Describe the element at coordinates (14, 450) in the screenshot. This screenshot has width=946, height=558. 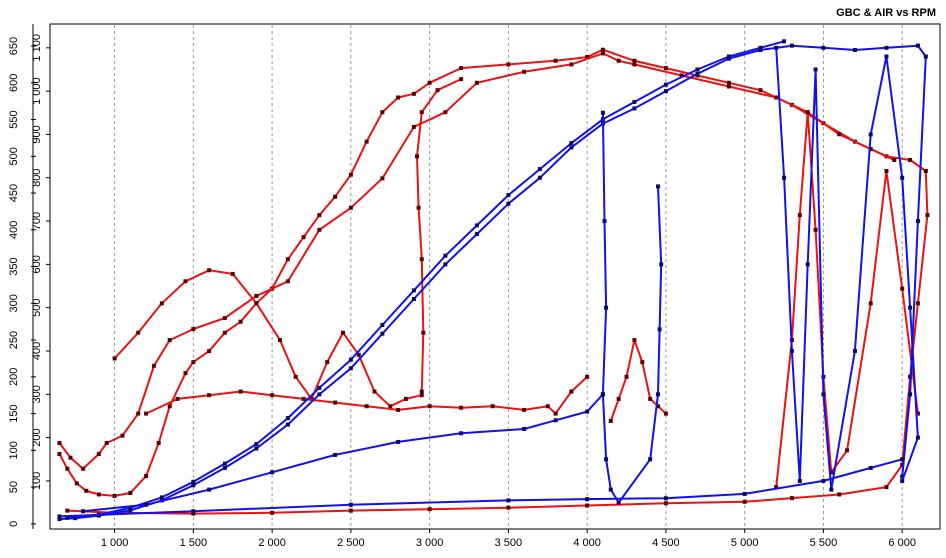
I see `y-left-tick-label: 100` at that location.